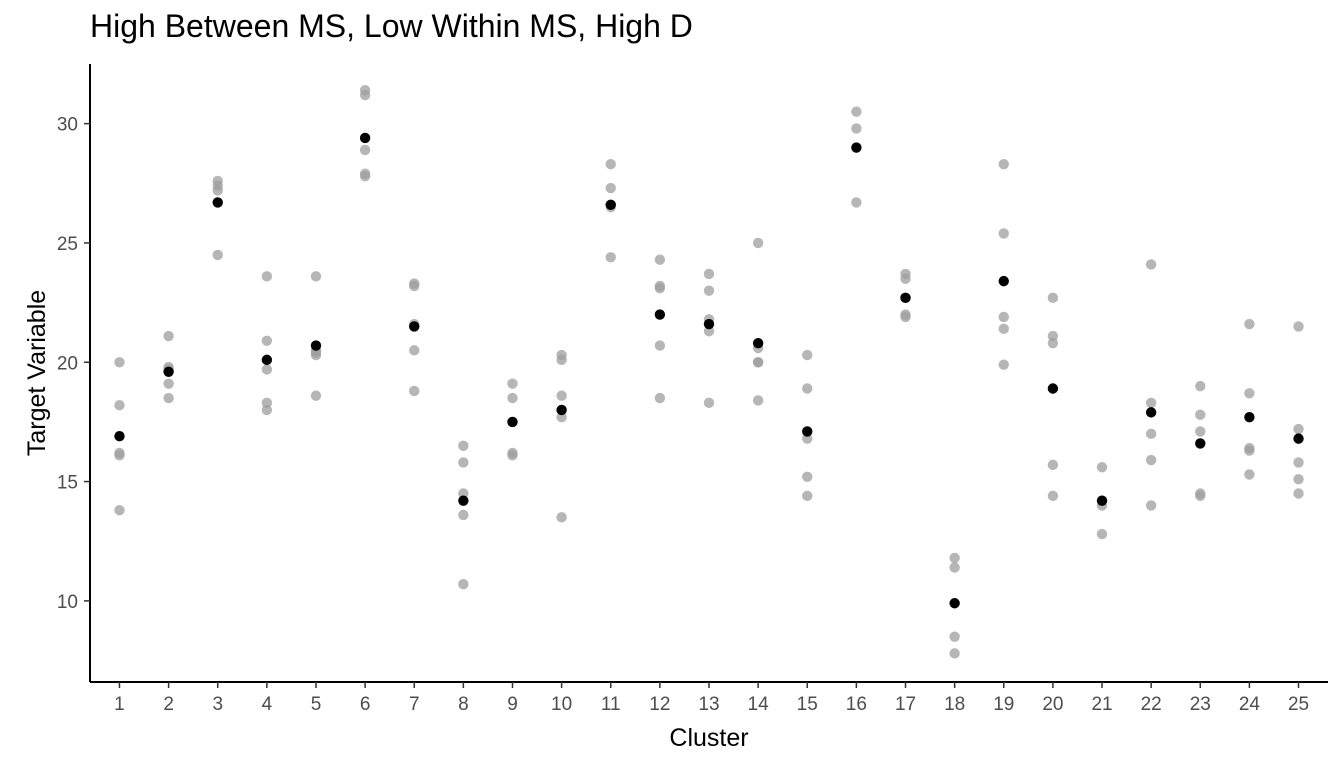 The height and width of the screenshot is (768, 1344). I want to click on y-axis-title: Target Variable, so click(37, 373).